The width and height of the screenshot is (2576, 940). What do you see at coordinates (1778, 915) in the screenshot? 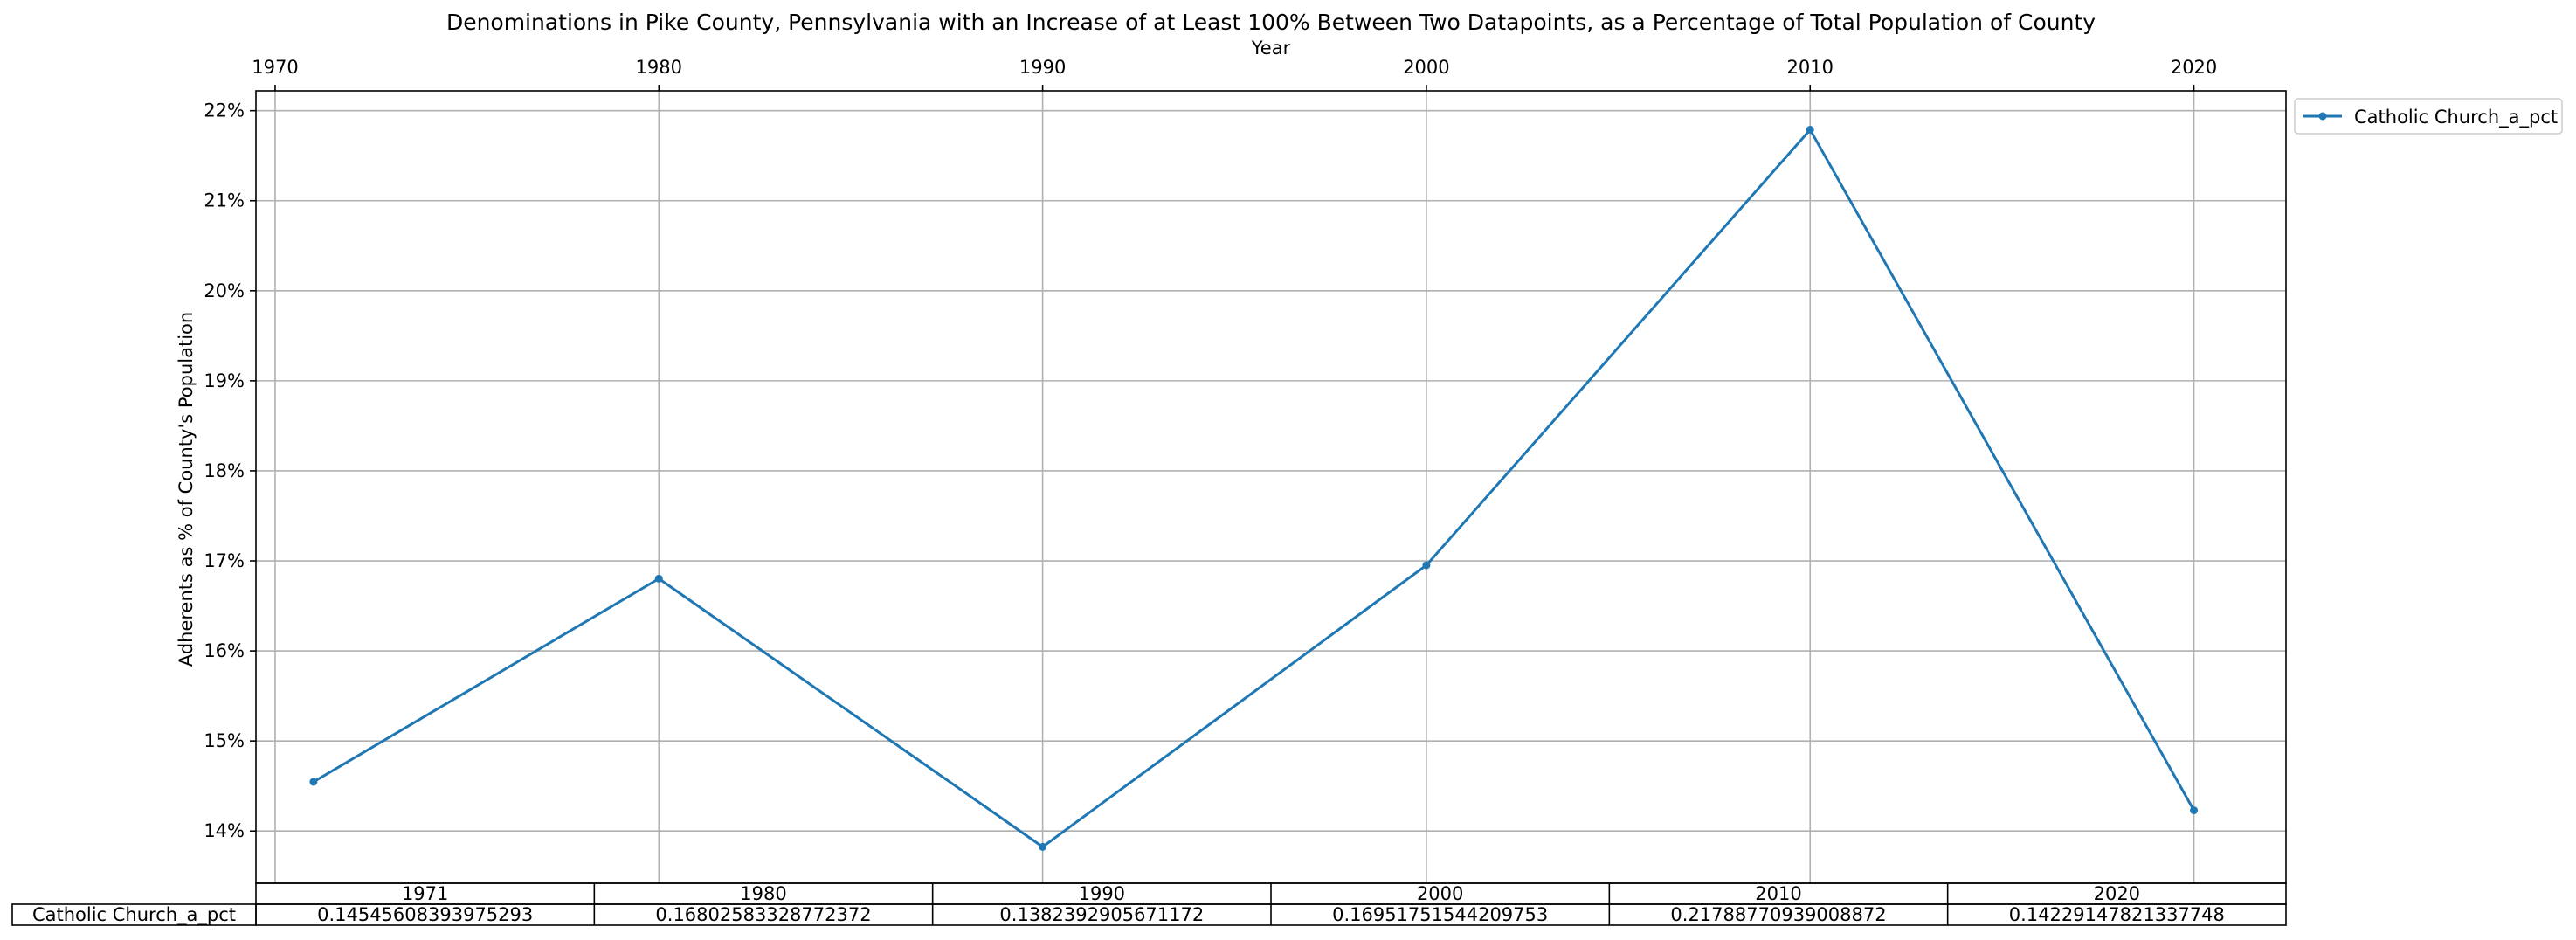
I see `table-cell: 0.21788770939008872` at bounding box center [1778, 915].